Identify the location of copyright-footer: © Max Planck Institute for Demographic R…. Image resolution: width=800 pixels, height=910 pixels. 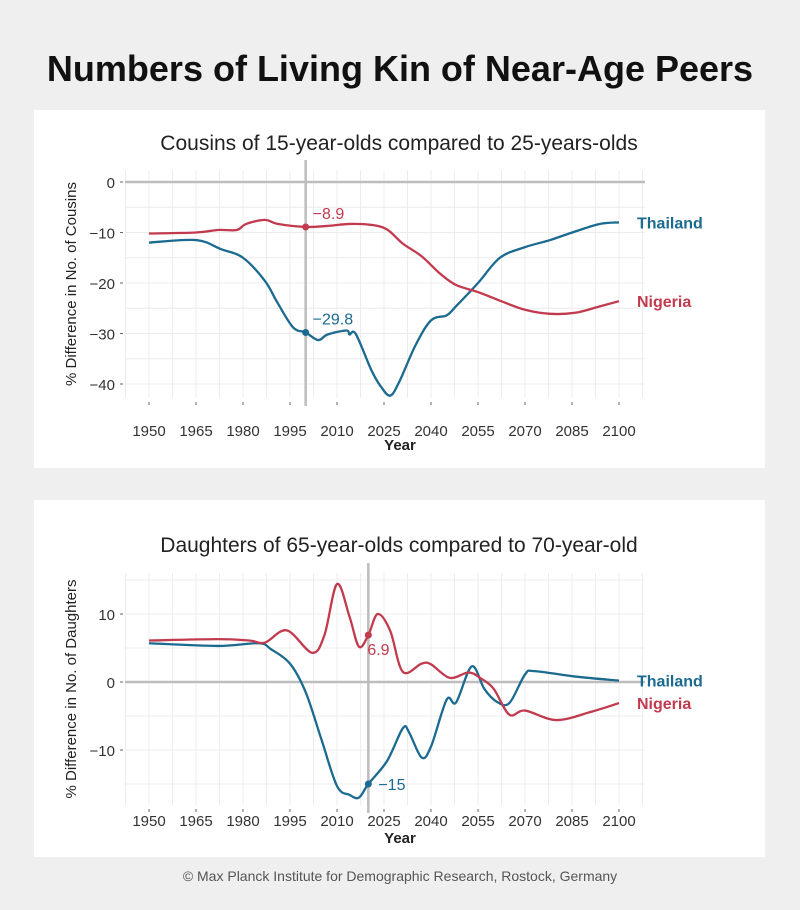
(400, 876).